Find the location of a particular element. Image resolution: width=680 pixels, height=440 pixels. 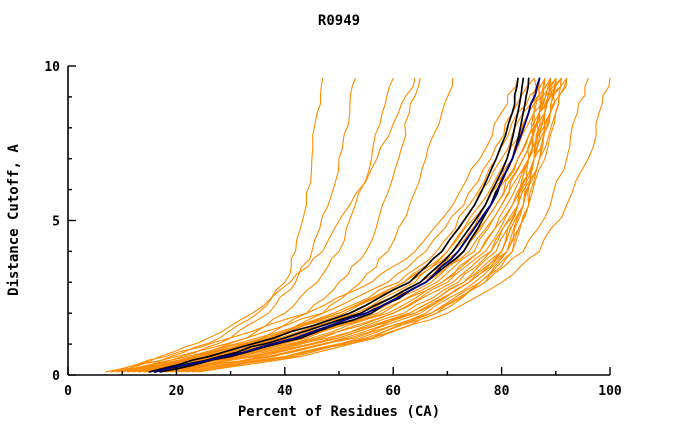

y-tick-label: 0 is located at coordinates (56, 376).